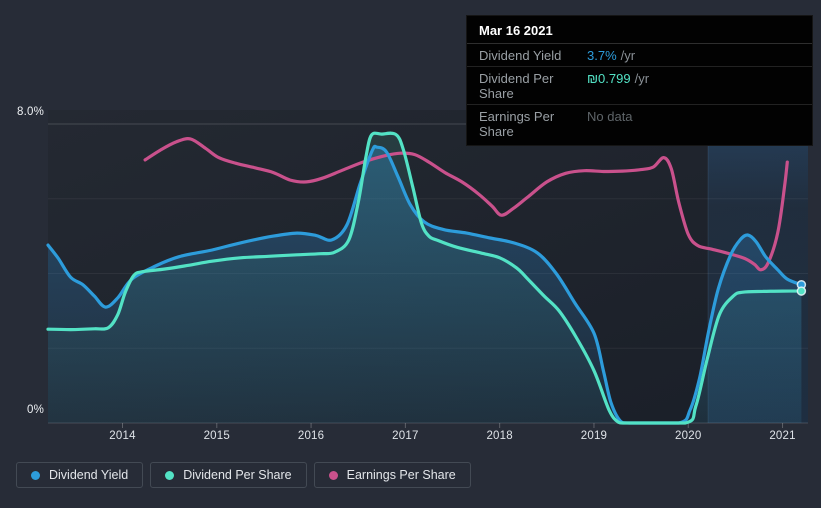 This screenshot has width=821, height=508. I want to click on legend-label: Dividend Yield, so click(89, 475).